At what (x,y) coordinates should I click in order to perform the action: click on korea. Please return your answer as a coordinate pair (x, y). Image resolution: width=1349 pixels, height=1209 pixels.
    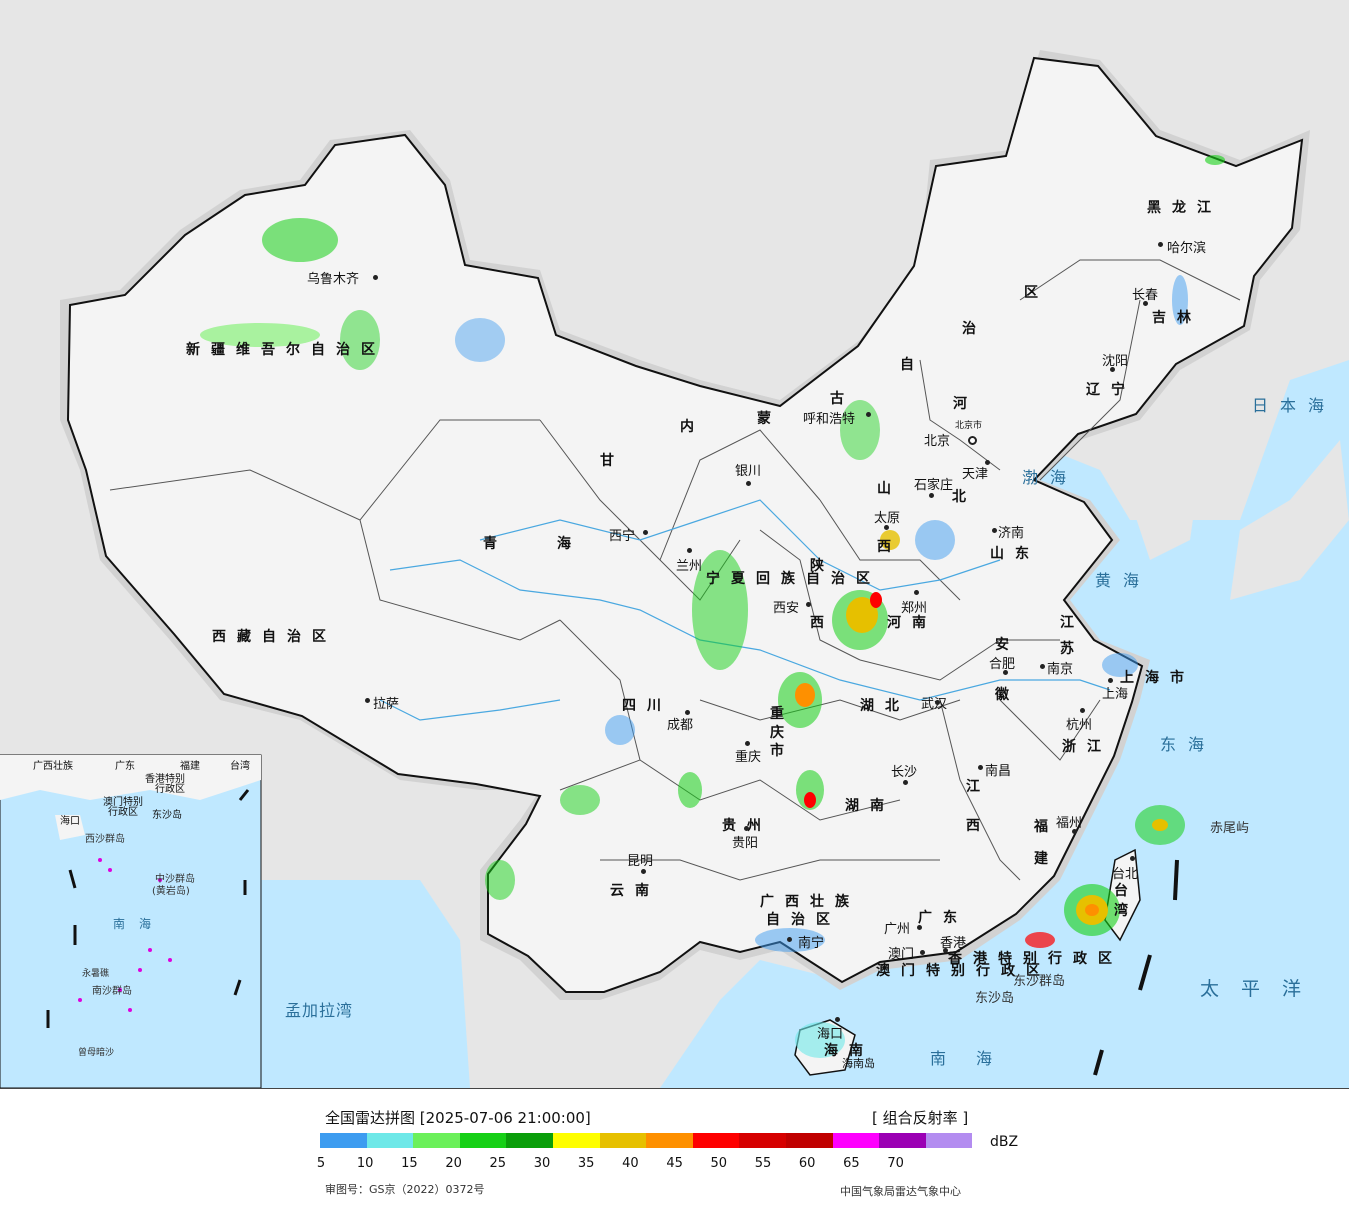
    Looking at the image, I should click on (1160, 475).